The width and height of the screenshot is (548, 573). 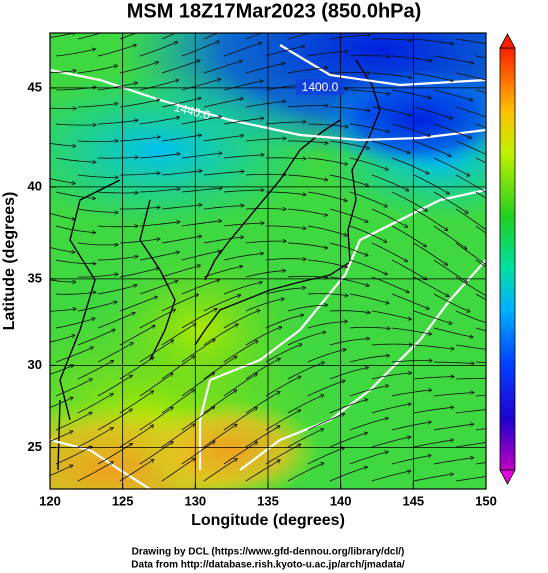 I want to click on x-tick-label: 120, so click(x=50, y=500).